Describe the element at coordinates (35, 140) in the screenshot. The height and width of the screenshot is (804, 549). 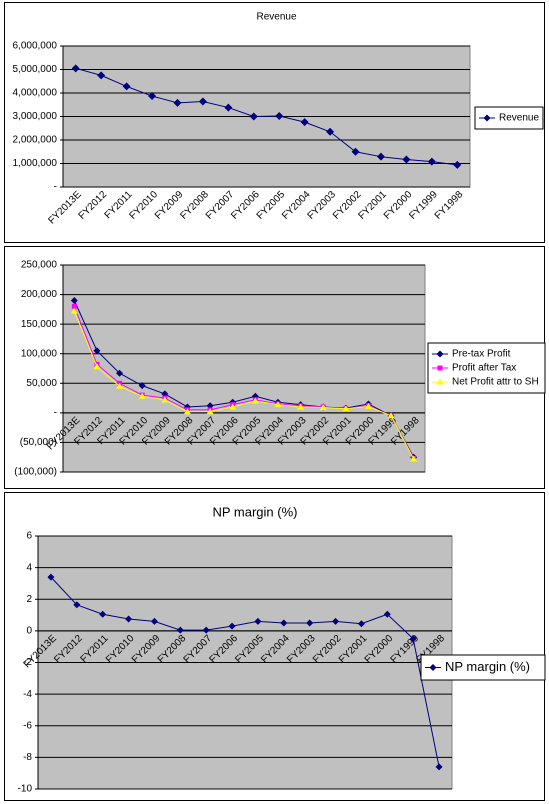
I see `y-tick-label: 2,000,000` at that location.